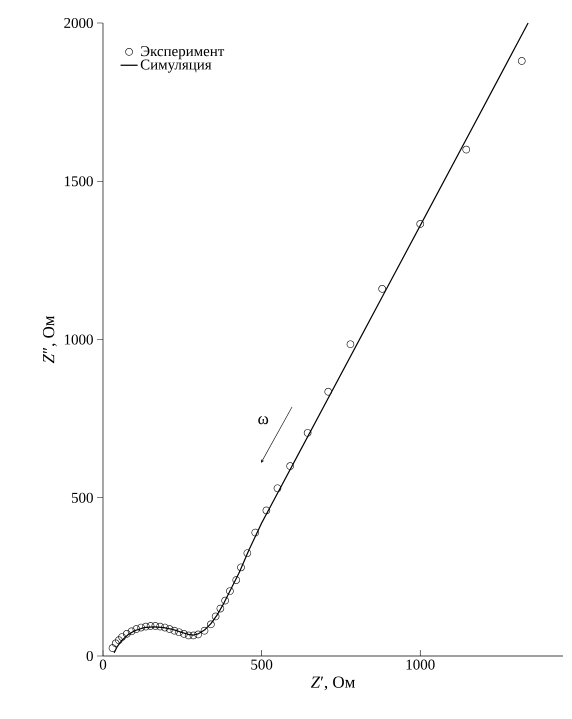 The height and width of the screenshot is (719, 572). I want to click on y-tick-label: 1000, so click(78, 339).